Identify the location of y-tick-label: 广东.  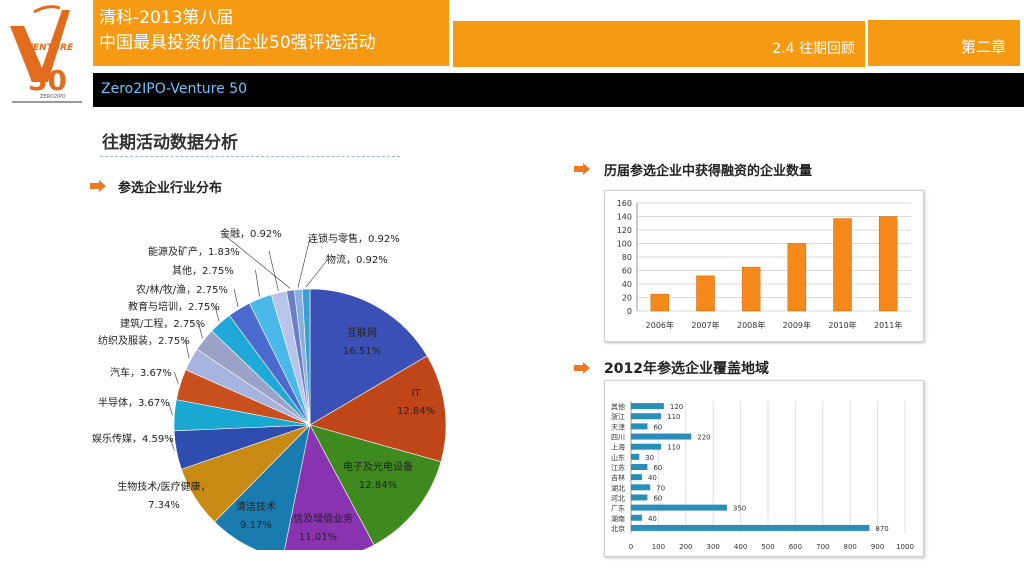
(618, 508).